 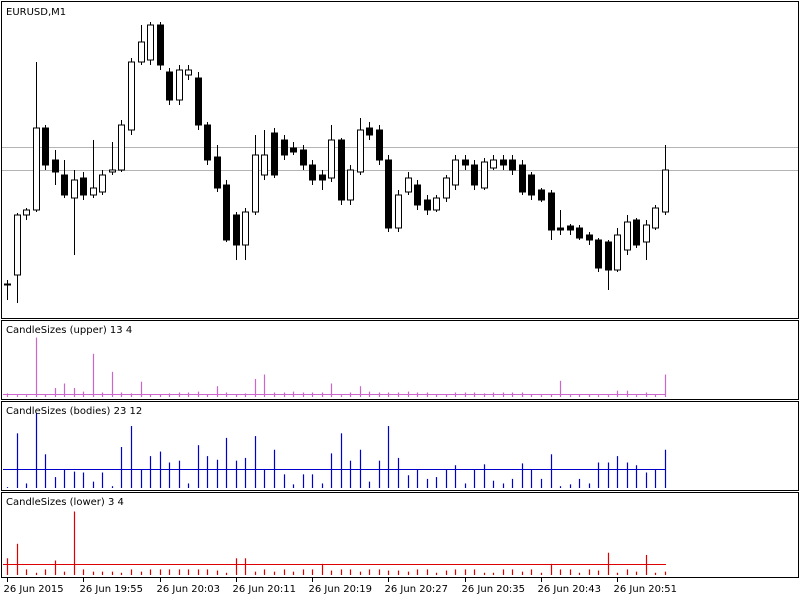 What do you see at coordinates (265, 589) in the screenshot?
I see `x-tick-label: 26 Jun 20:11` at bounding box center [265, 589].